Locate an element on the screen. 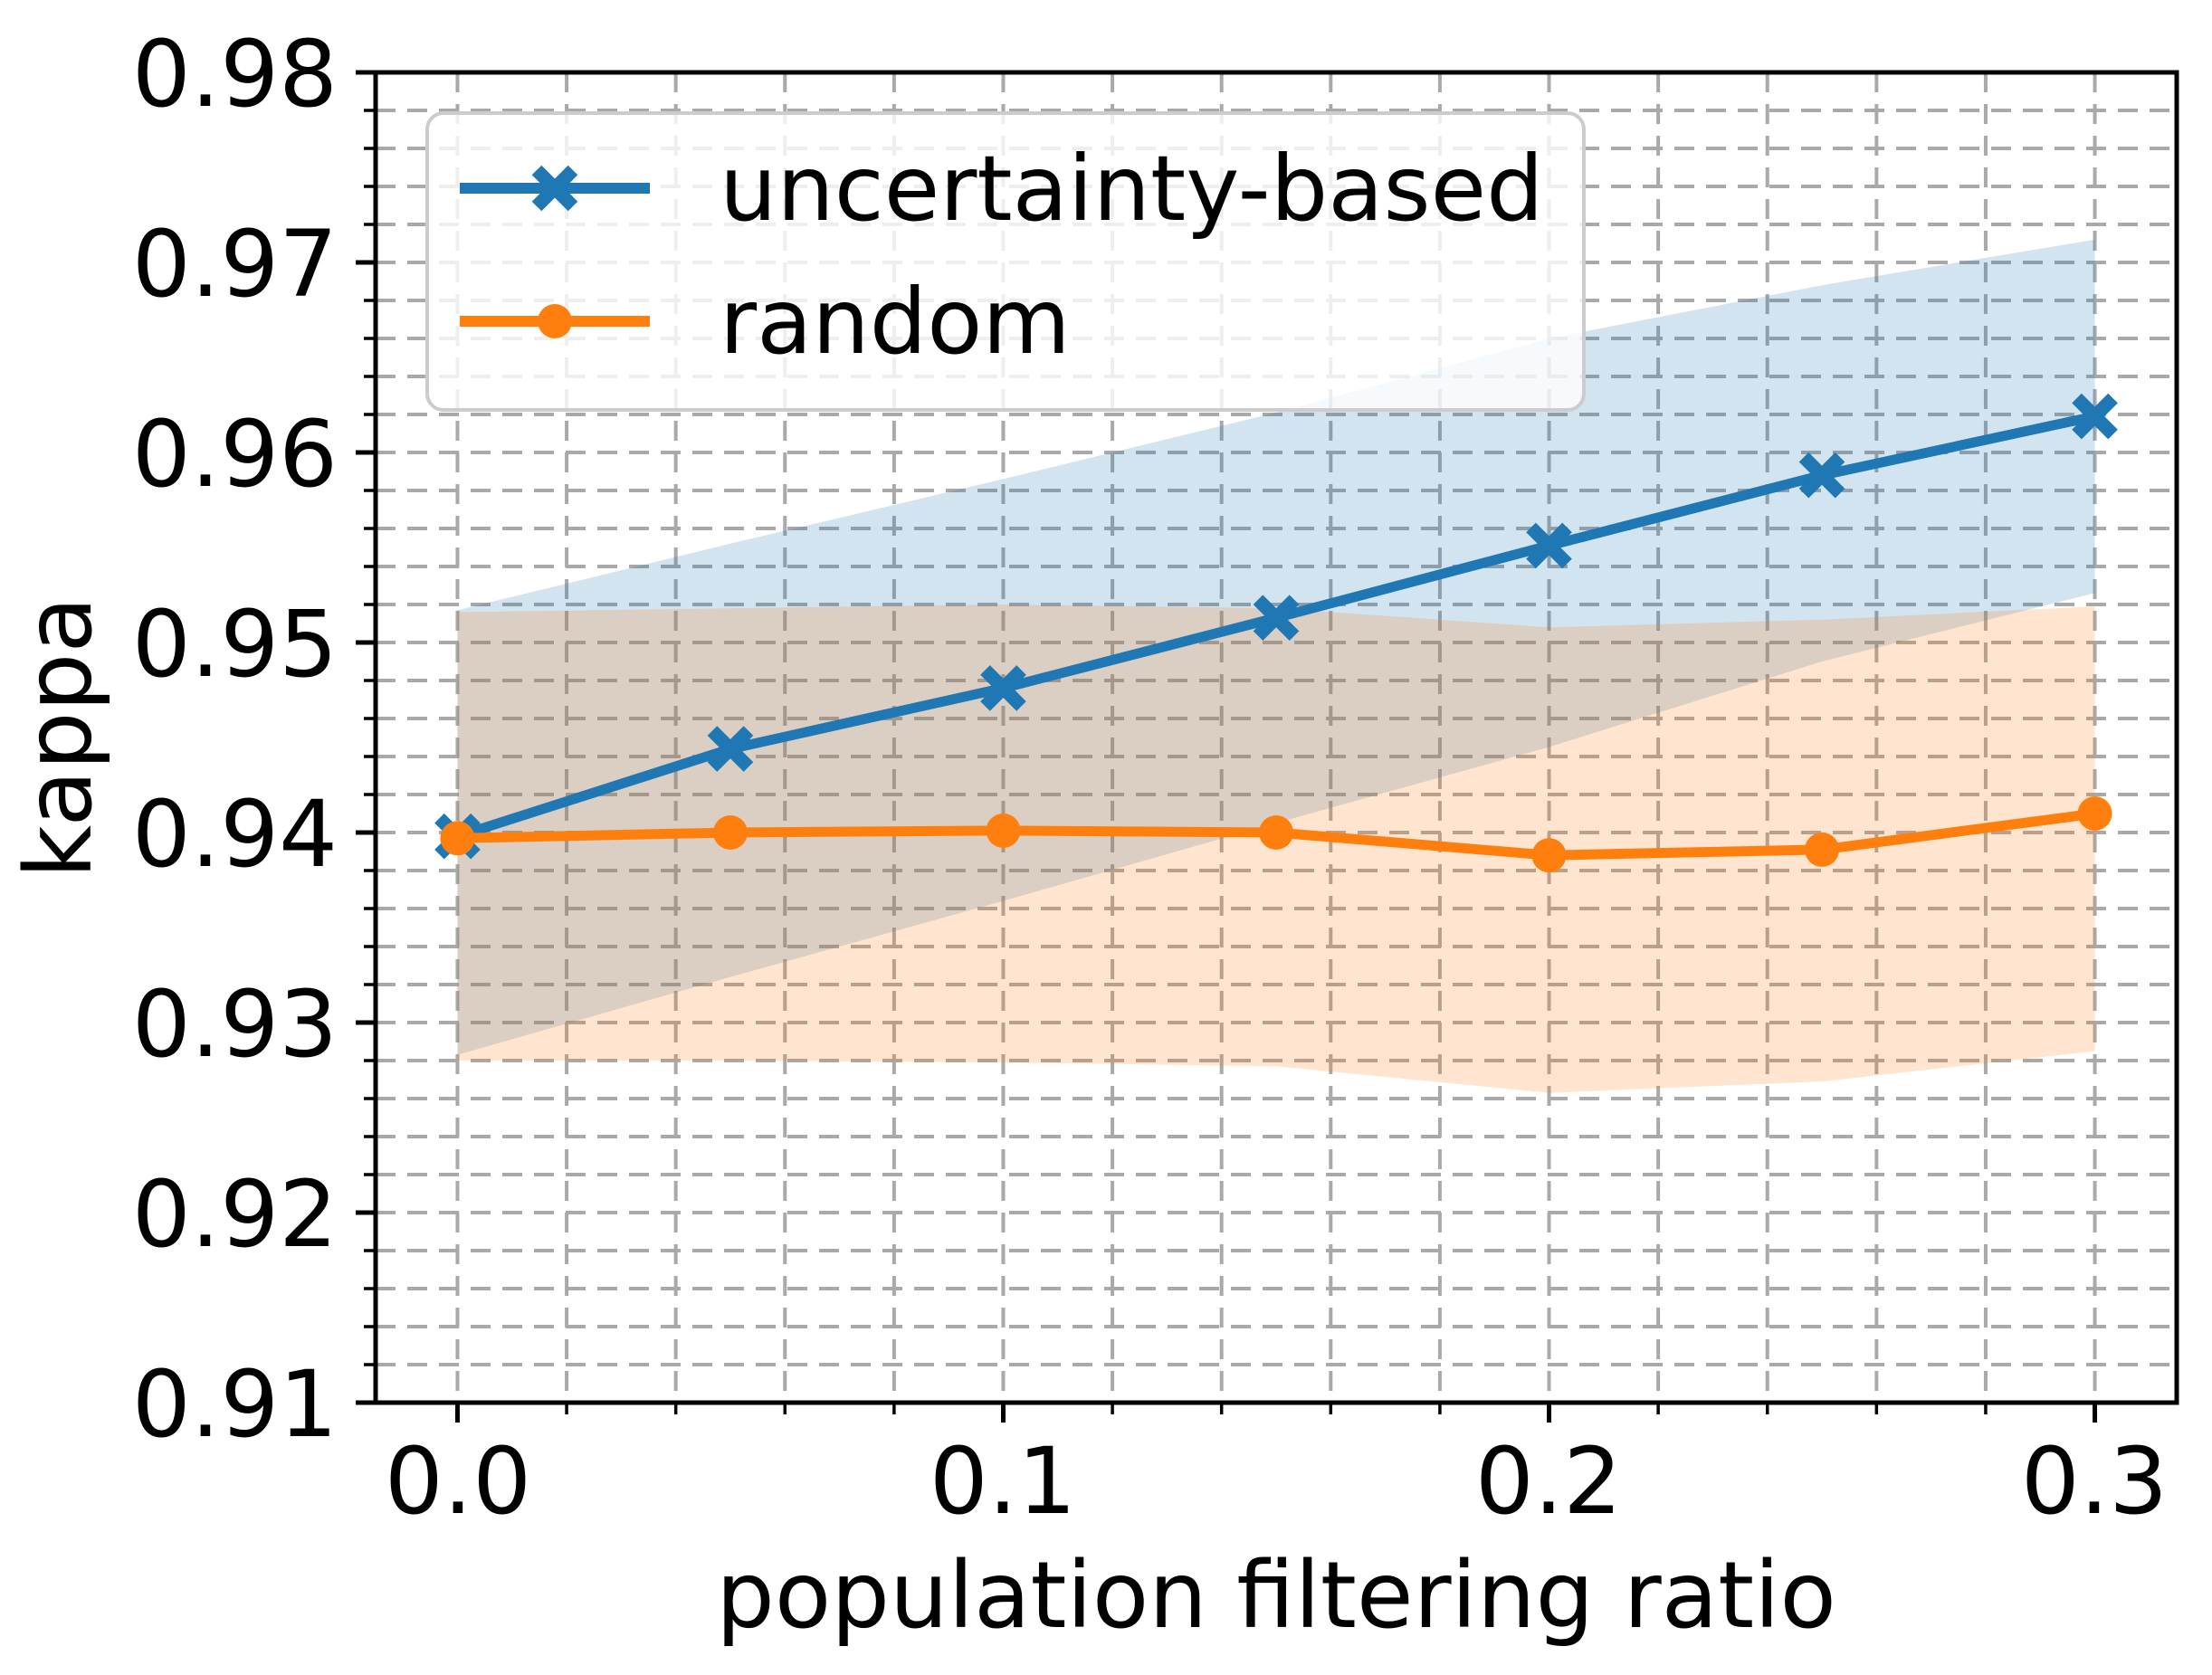  y-axis-title: kappa is located at coordinates (59, 737).